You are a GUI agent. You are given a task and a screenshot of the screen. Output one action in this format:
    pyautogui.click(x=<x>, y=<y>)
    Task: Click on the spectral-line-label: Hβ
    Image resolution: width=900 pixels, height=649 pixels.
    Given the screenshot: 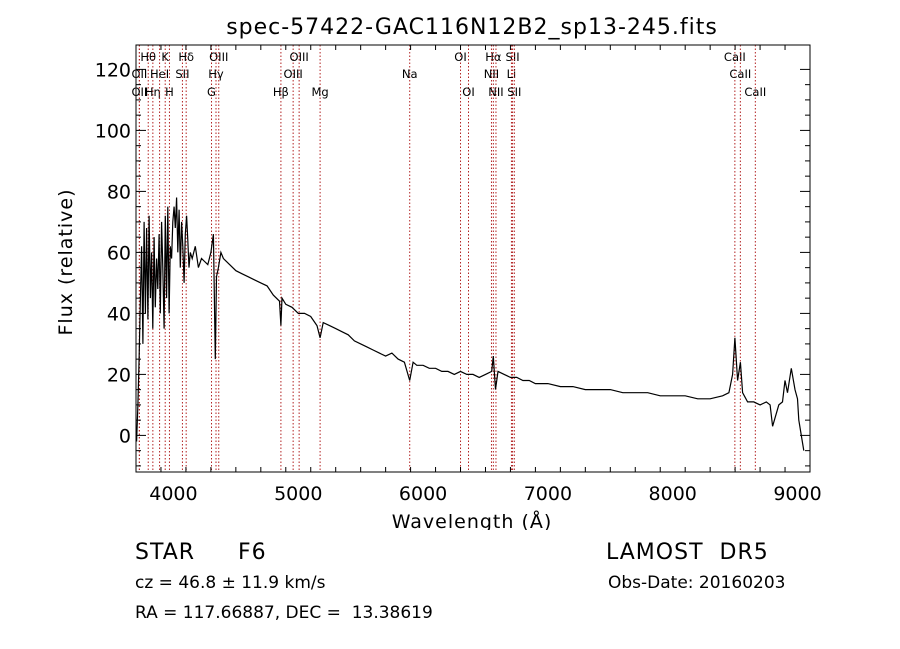 What is the action you would take?
    pyautogui.click(x=281, y=92)
    